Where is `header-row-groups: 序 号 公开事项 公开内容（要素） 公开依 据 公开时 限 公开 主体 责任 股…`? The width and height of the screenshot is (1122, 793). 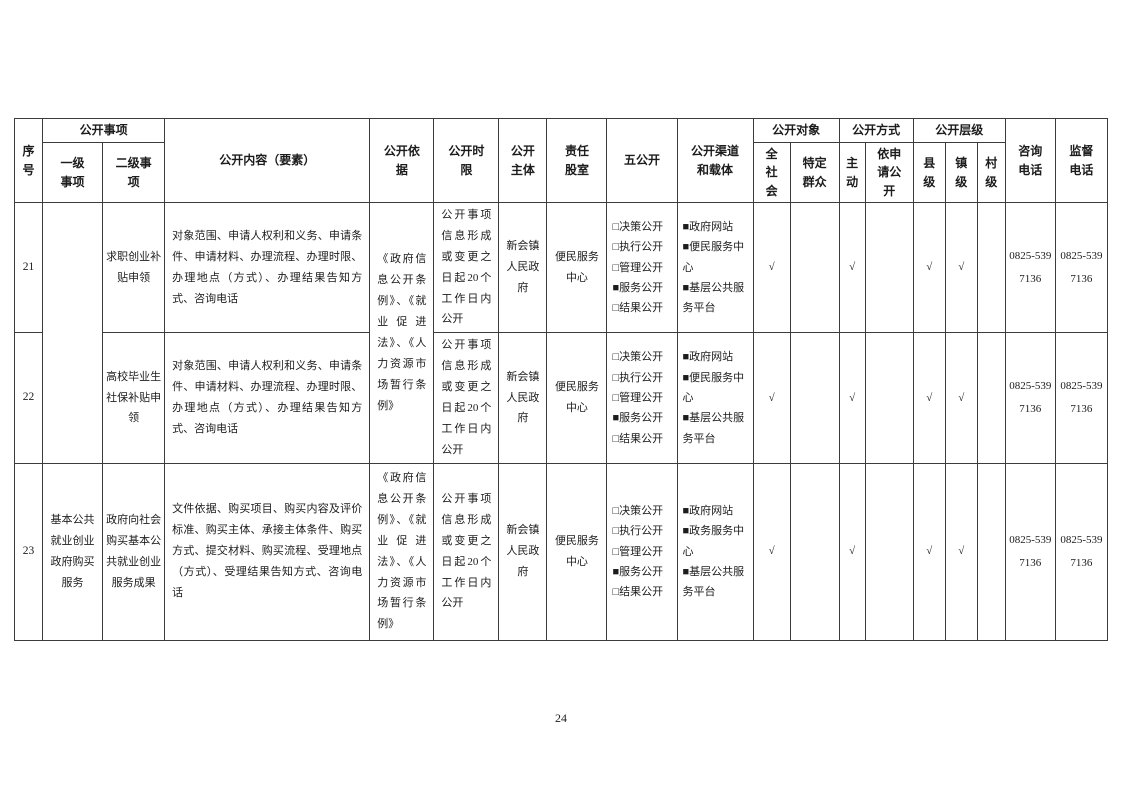 header-row-groups: 序 号 公开事项 公开内容（要素） 公开依 据 公开时 限 公开 主体 责任 股… is located at coordinates (561, 160).